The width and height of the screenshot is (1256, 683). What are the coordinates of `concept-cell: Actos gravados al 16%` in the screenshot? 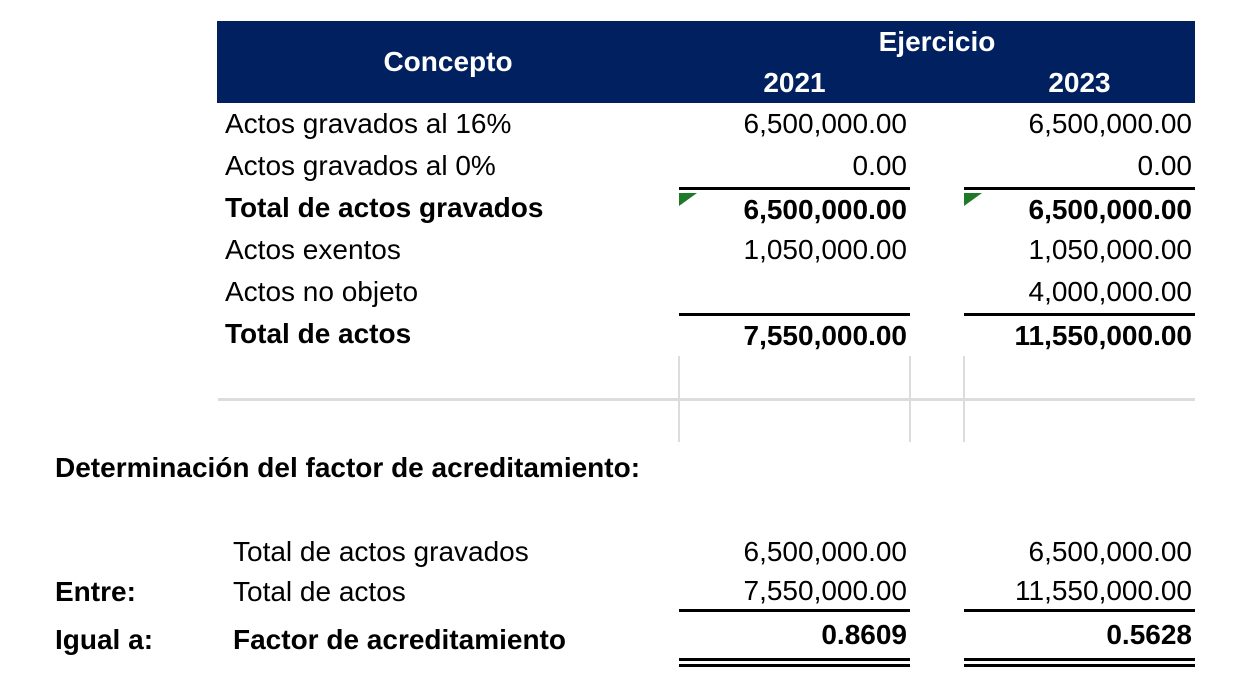 It's located at (368, 123).